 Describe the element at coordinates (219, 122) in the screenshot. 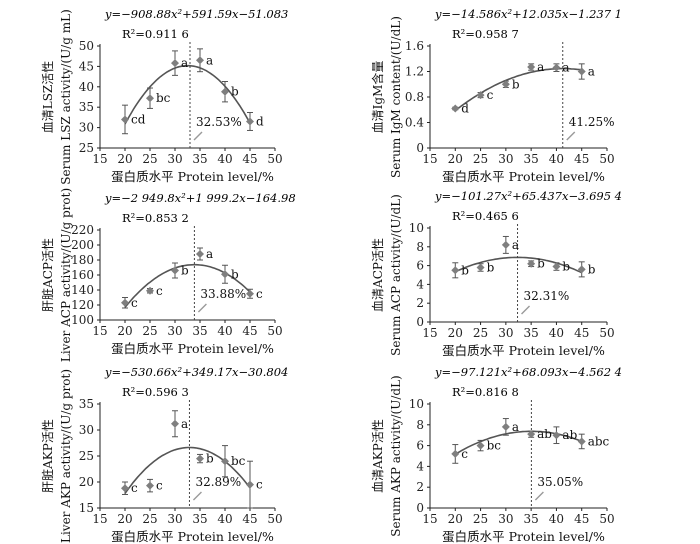

I see `optimum-label: 32.53%` at that location.